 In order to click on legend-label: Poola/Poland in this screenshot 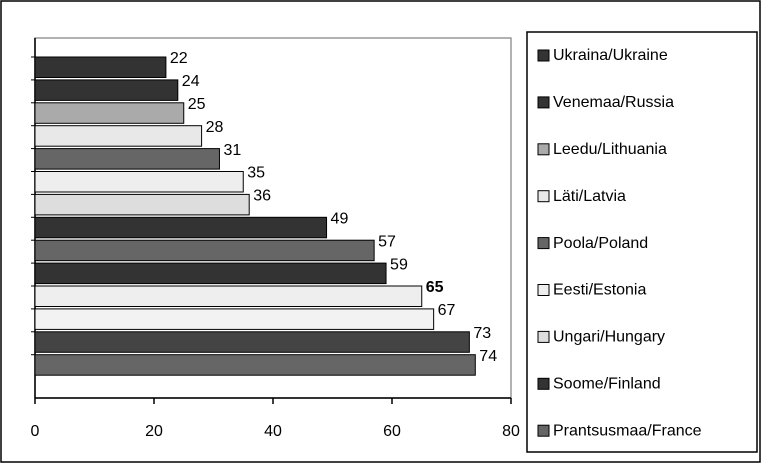, I will do `click(600, 243)`.